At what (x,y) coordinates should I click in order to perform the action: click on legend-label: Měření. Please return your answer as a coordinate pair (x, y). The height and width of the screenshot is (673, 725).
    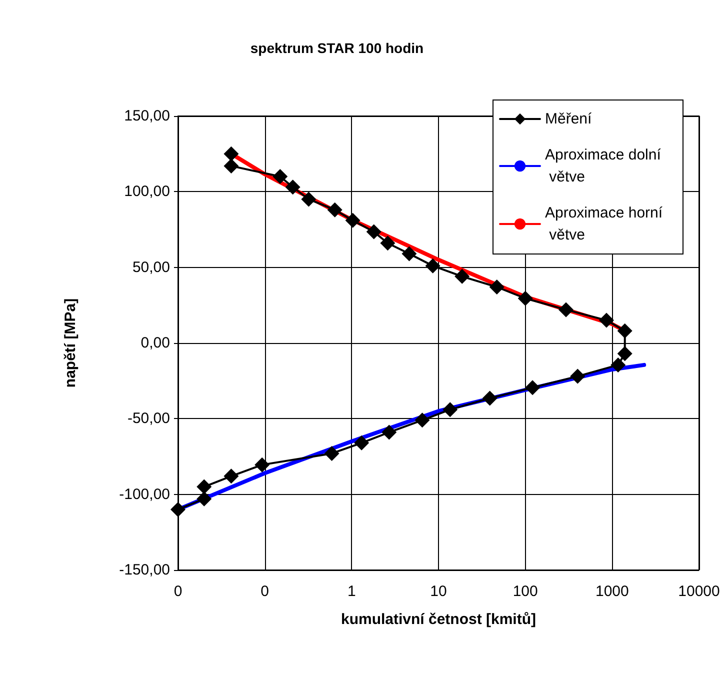
    Looking at the image, I should click on (569, 119).